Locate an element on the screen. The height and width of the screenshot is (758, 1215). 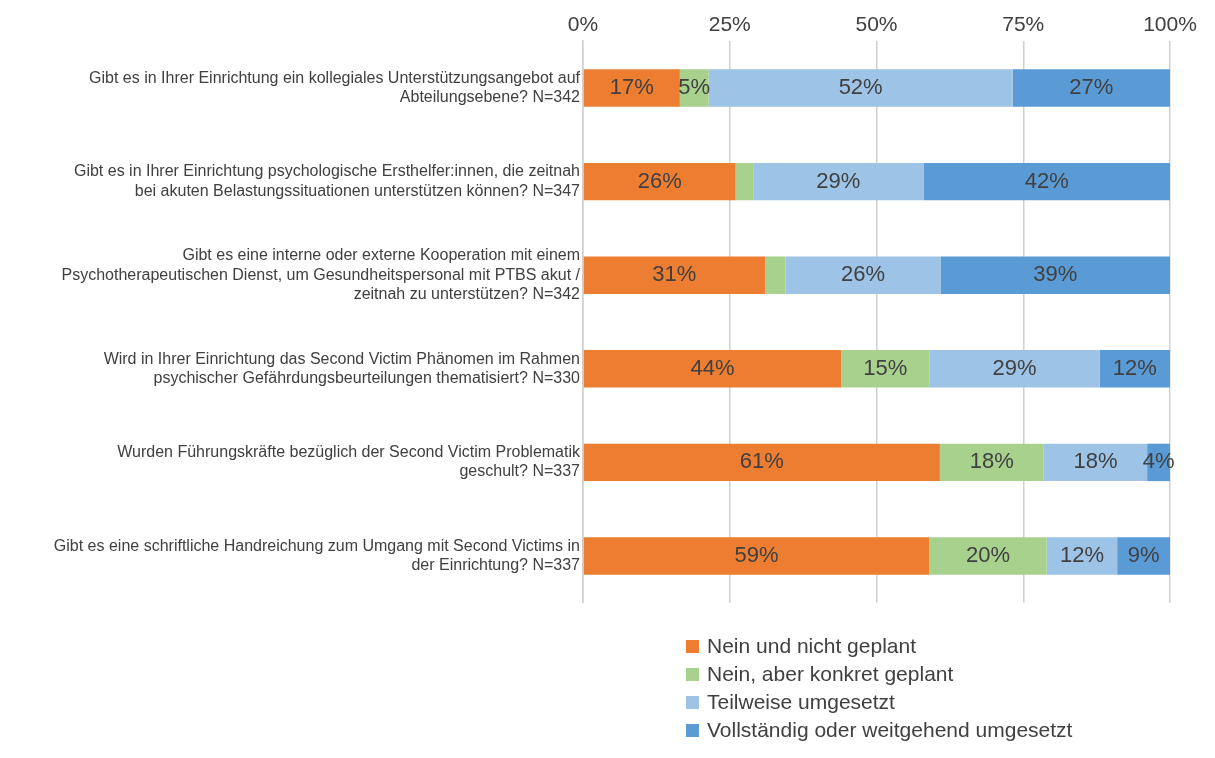
data-label: 39% is located at coordinates (1055, 274).